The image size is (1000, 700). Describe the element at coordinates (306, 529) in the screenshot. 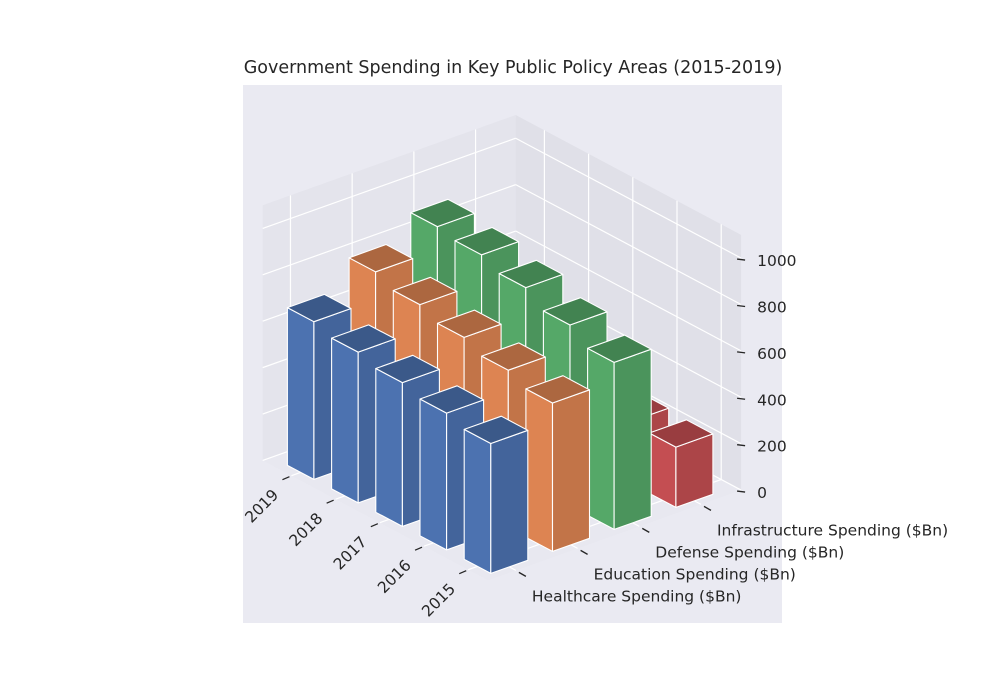

I see `year-tick-label: 2018` at that location.